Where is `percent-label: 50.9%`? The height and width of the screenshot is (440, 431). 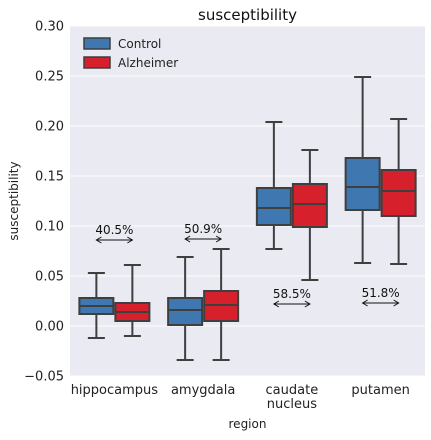
percent-label: 50.9% is located at coordinates (203, 229).